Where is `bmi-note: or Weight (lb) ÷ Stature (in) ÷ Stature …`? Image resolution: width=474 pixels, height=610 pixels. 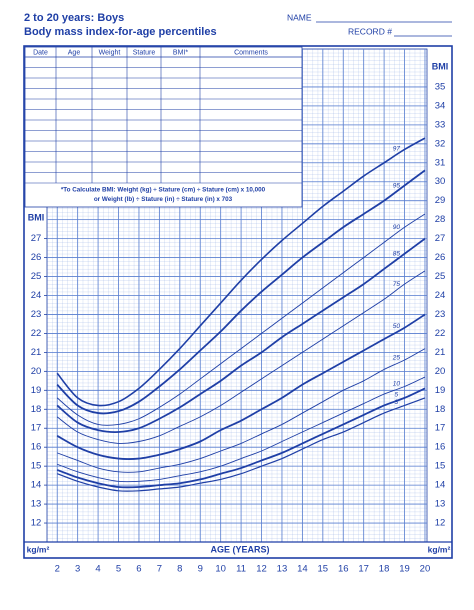 bmi-note: or Weight (lb) ÷ Stature (in) ÷ Stature … is located at coordinates (163, 199).